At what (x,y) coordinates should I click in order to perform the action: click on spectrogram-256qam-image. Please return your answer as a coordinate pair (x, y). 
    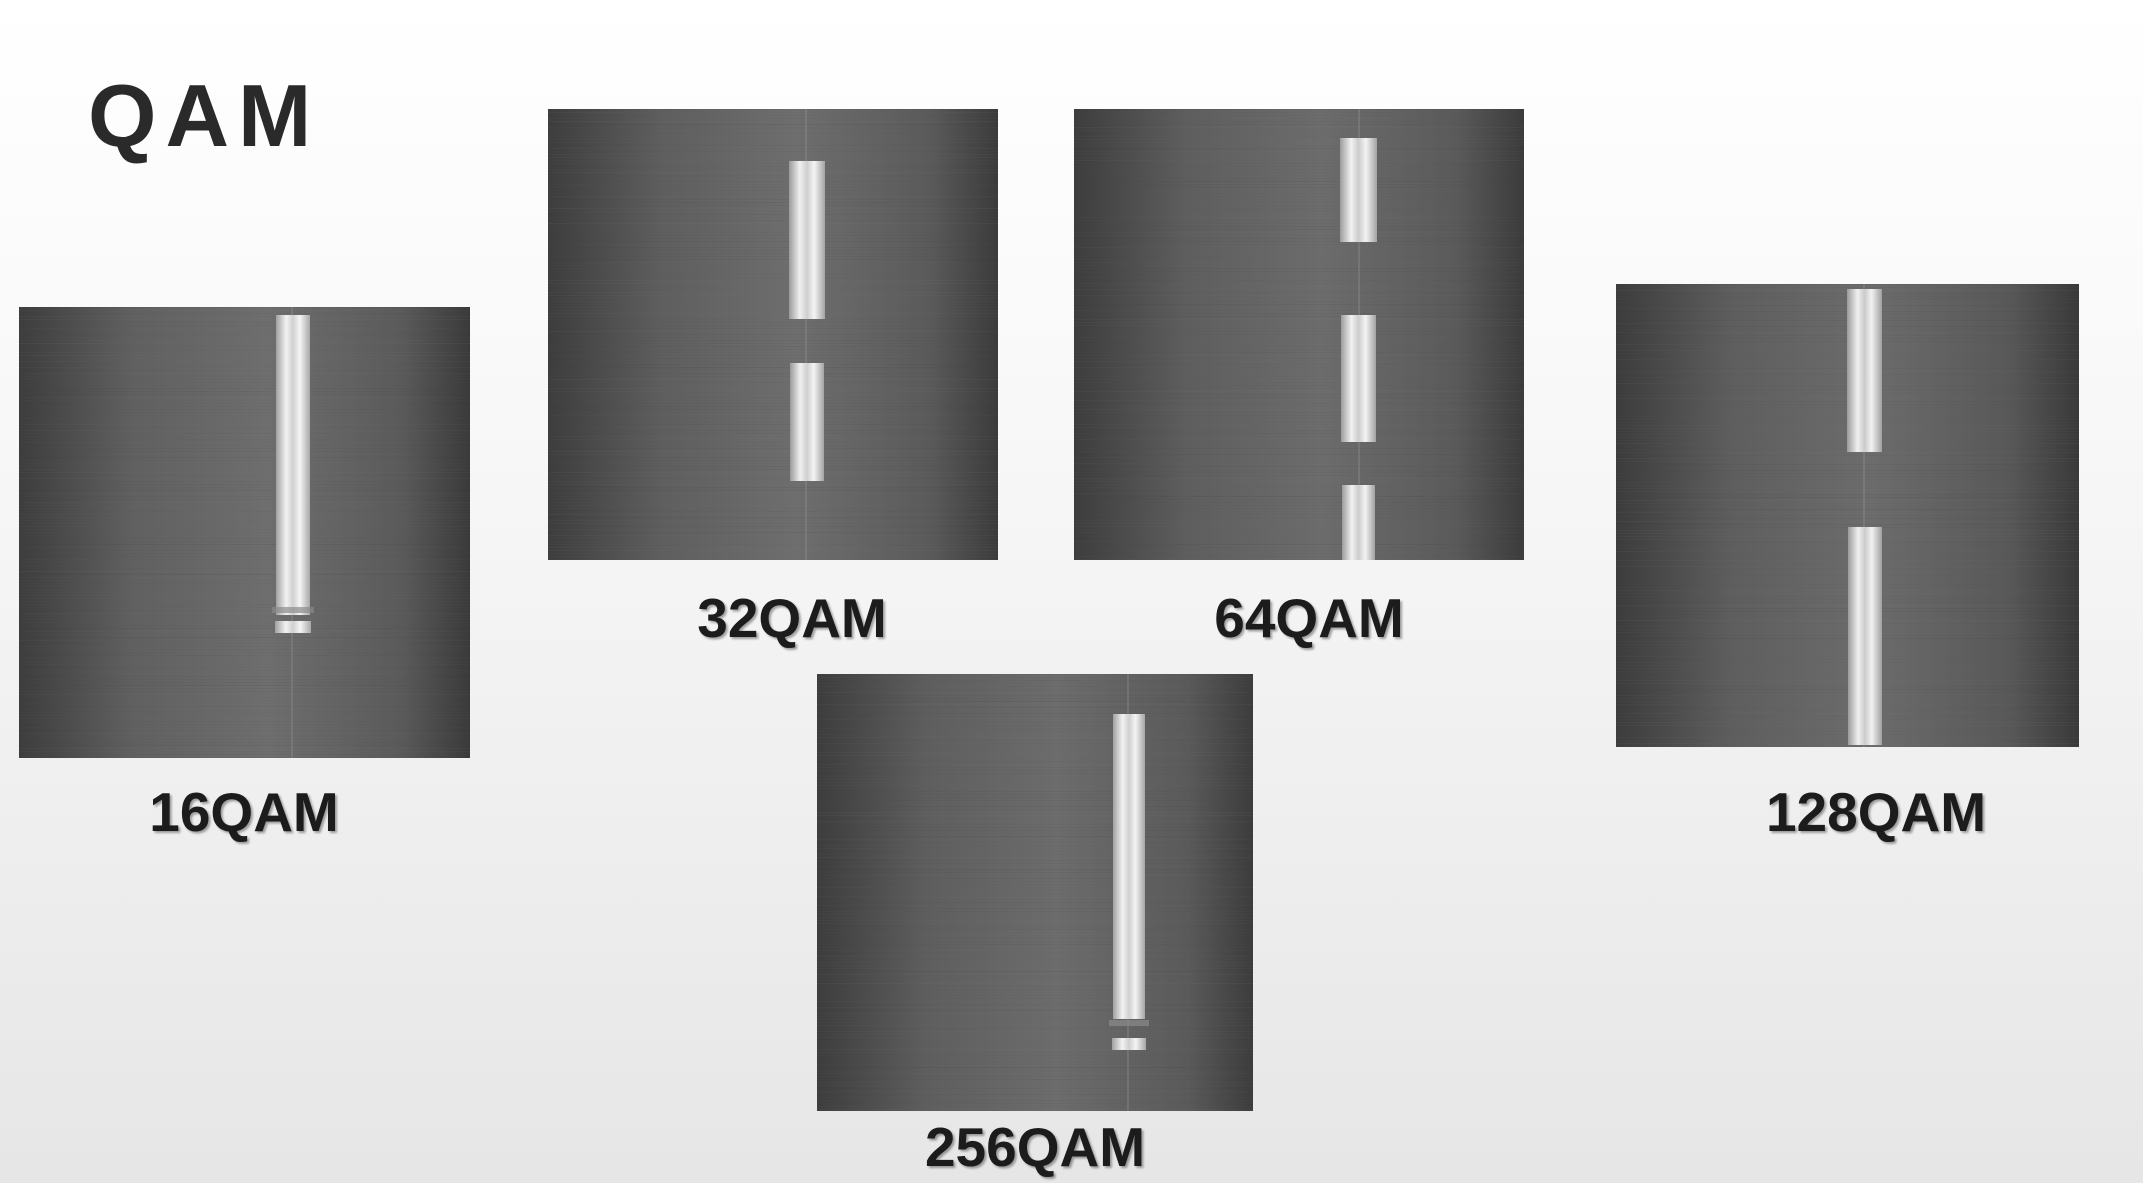
    Looking at the image, I should click on (1035, 892).